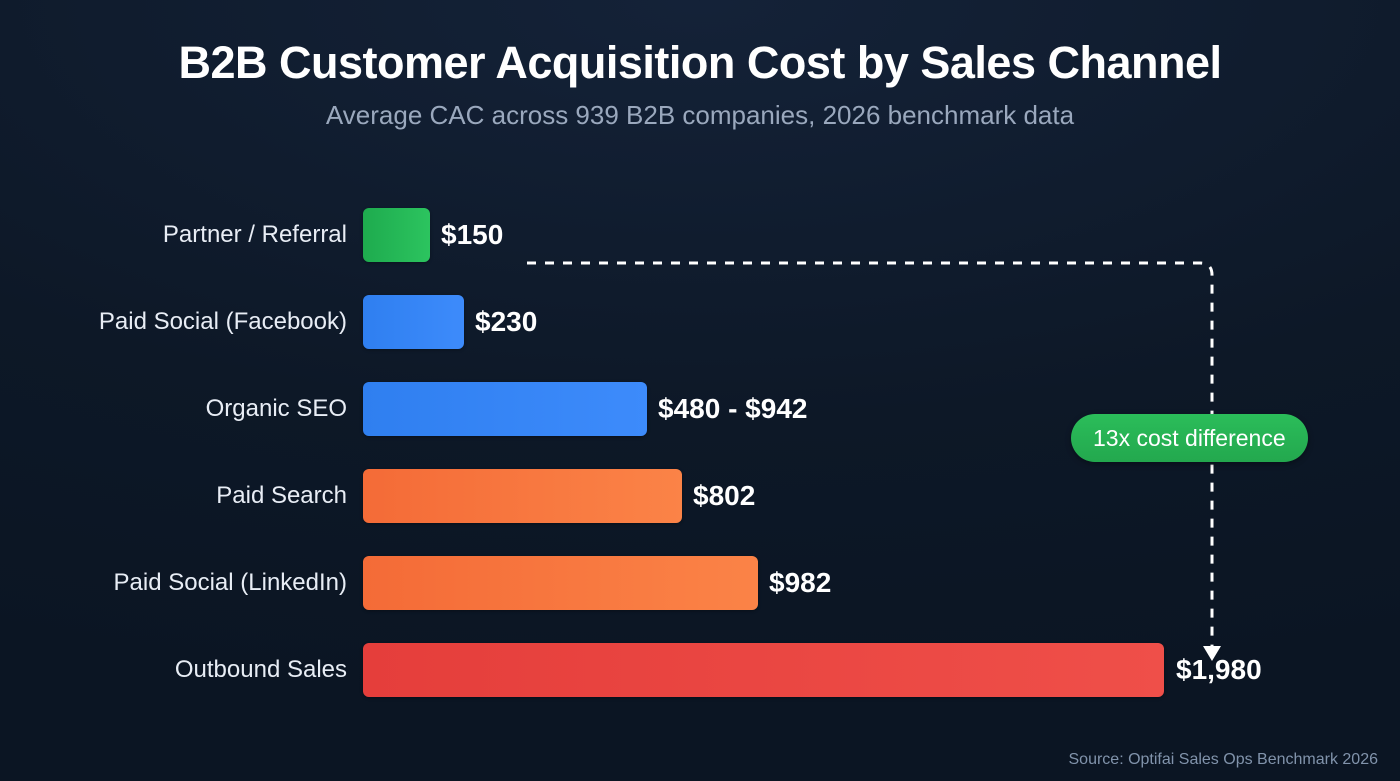 The height and width of the screenshot is (781, 1400). What do you see at coordinates (560, 583) in the screenshot?
I see `bar-paid-social-linkedin` at bounding box center [560, 583].